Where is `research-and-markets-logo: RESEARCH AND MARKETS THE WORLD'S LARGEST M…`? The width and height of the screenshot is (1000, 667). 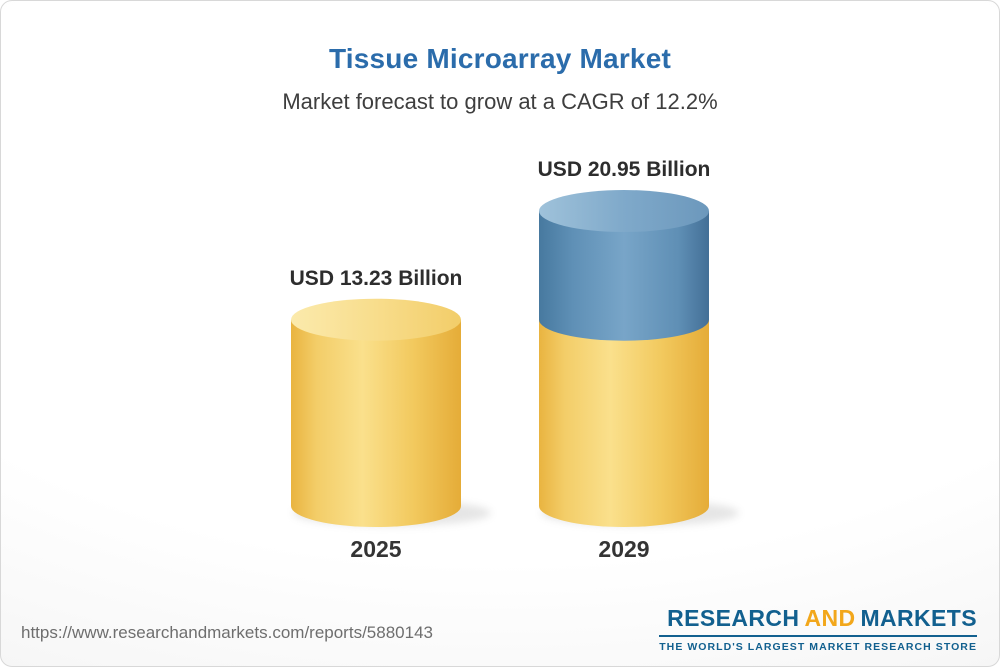 research-and-markets-logo: RESEARCH AND MARKETS THE WORLD'S LARGEST M… is located at coordinates (818, 629).